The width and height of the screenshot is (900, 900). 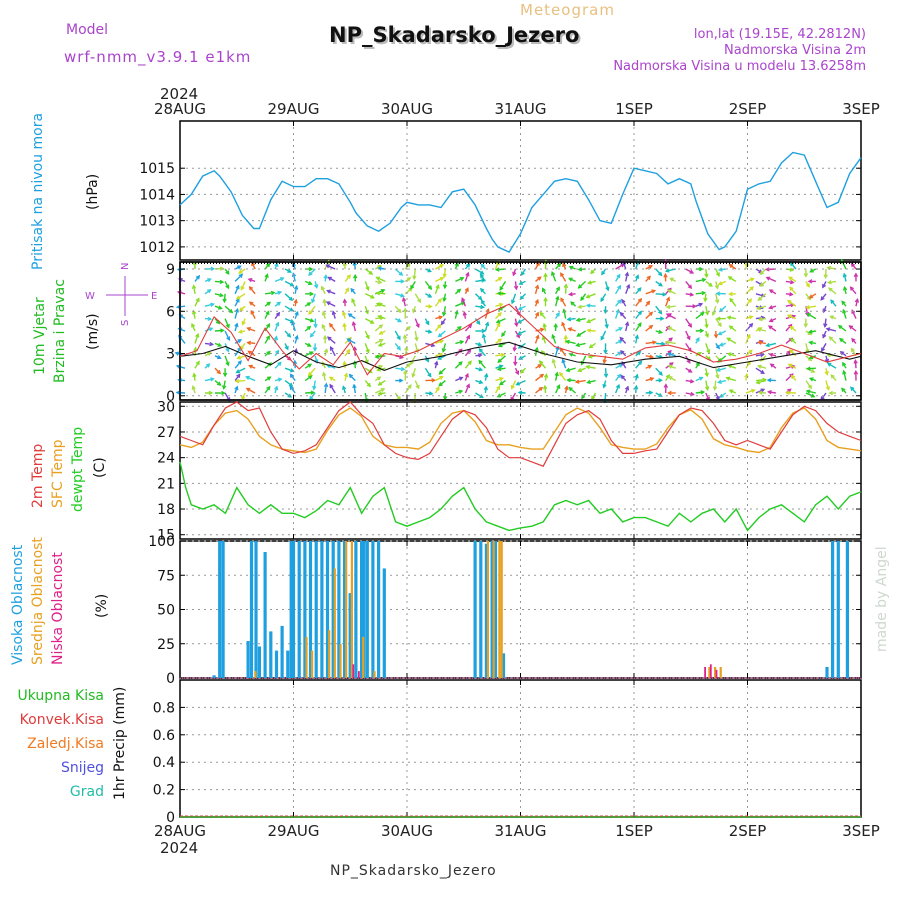 I want to click on time-tick-label-top: 29AUG, so click(x=294, y=109).